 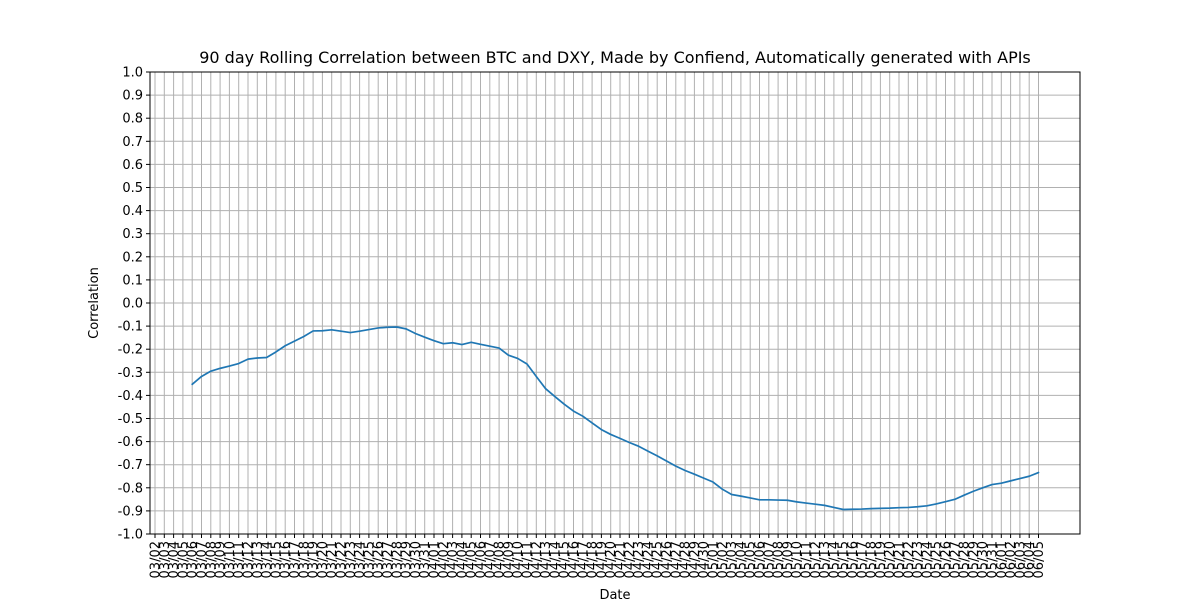 What do you see at coordinates (276, 559) in the screenshot?
I see `x-tick-label: 03/15` at bounding box center [276, 559].